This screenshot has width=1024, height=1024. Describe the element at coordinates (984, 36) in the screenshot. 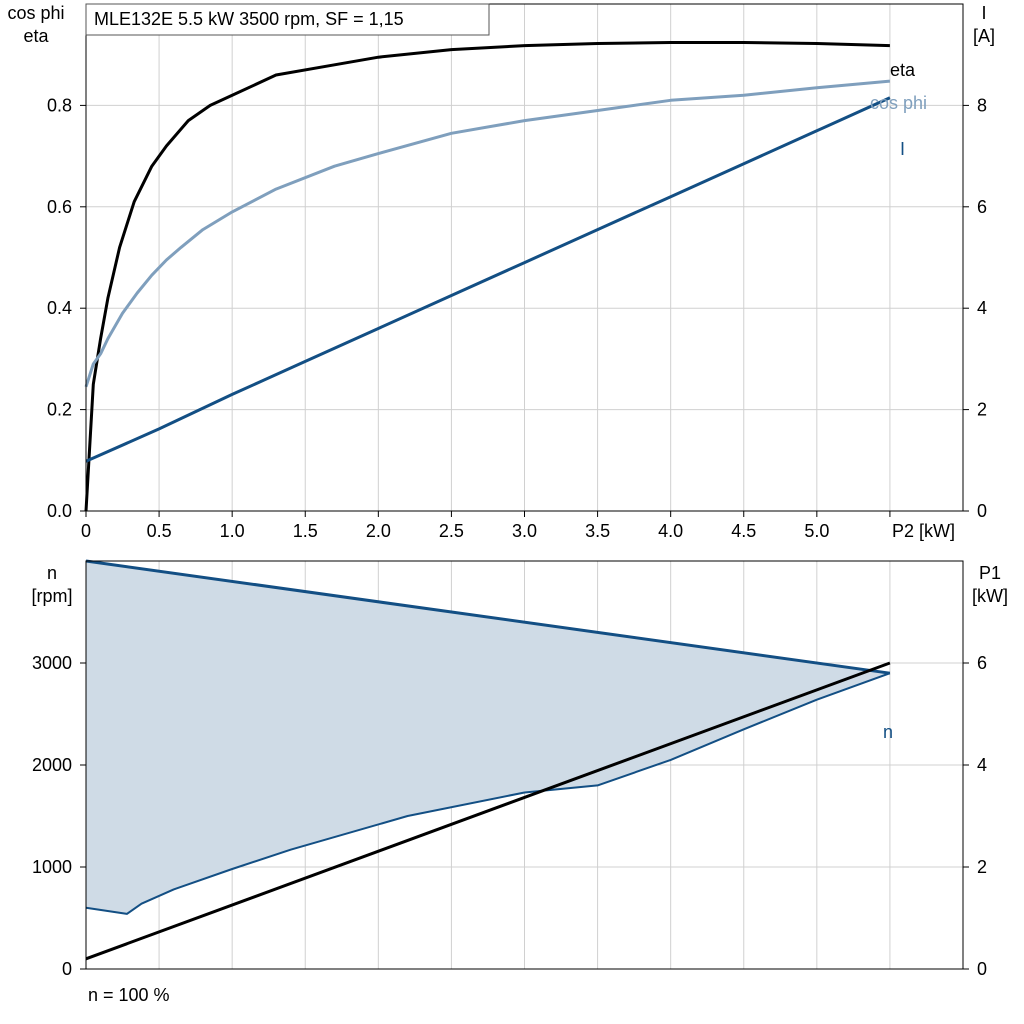

I see `top-right-axis-label-2: [A]` at that location.